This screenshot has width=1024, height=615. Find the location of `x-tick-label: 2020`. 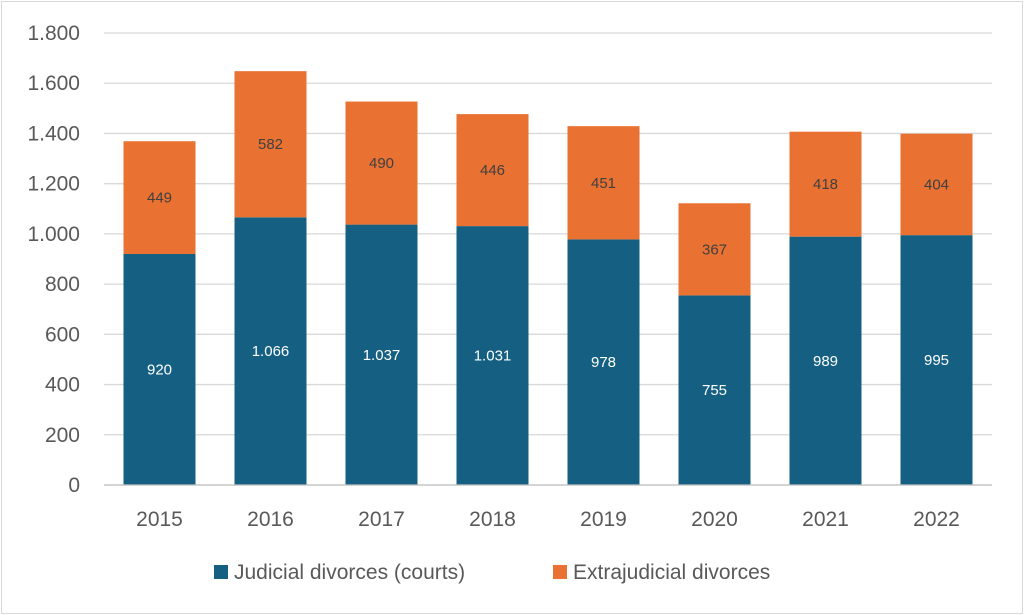

x-tick-label: 2020 is located at coordinates (714, 519).